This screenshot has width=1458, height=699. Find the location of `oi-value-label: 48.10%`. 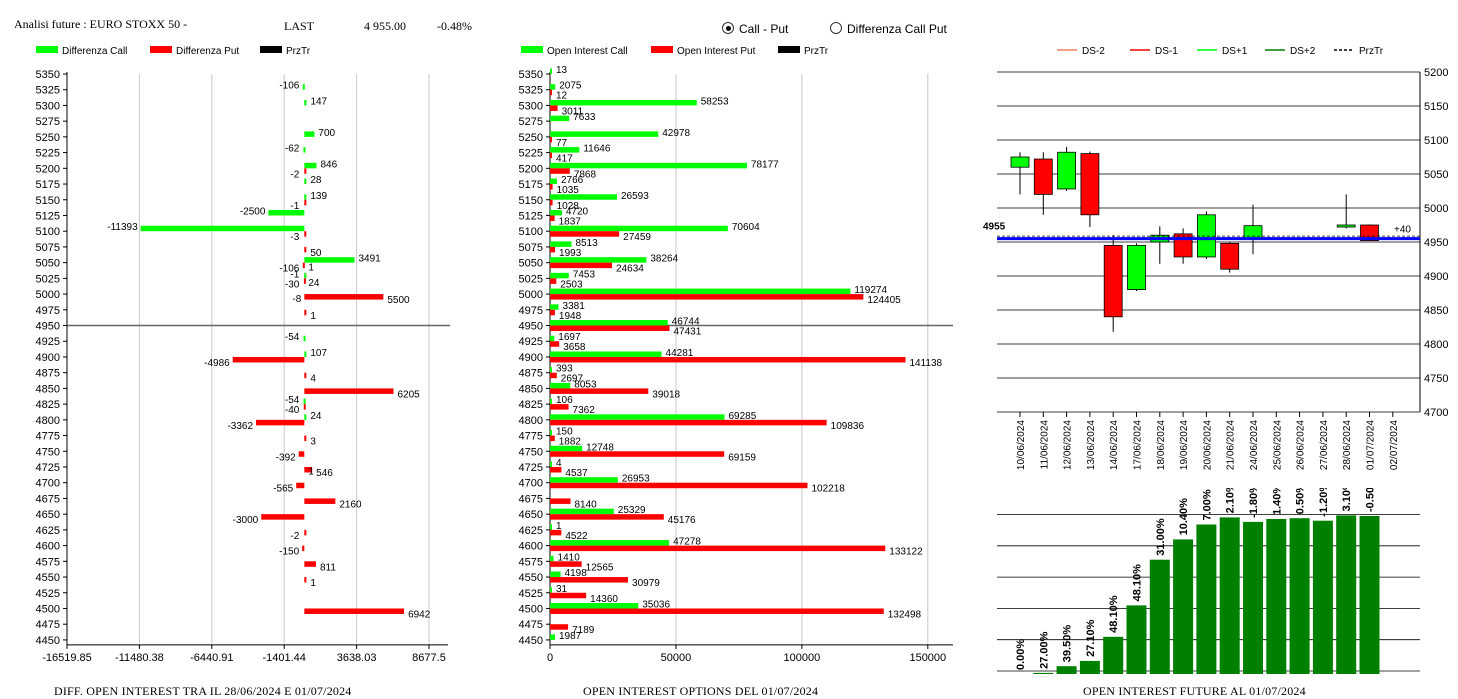

oi-value-label: 48.10% is located at coordinates (1138, 583).